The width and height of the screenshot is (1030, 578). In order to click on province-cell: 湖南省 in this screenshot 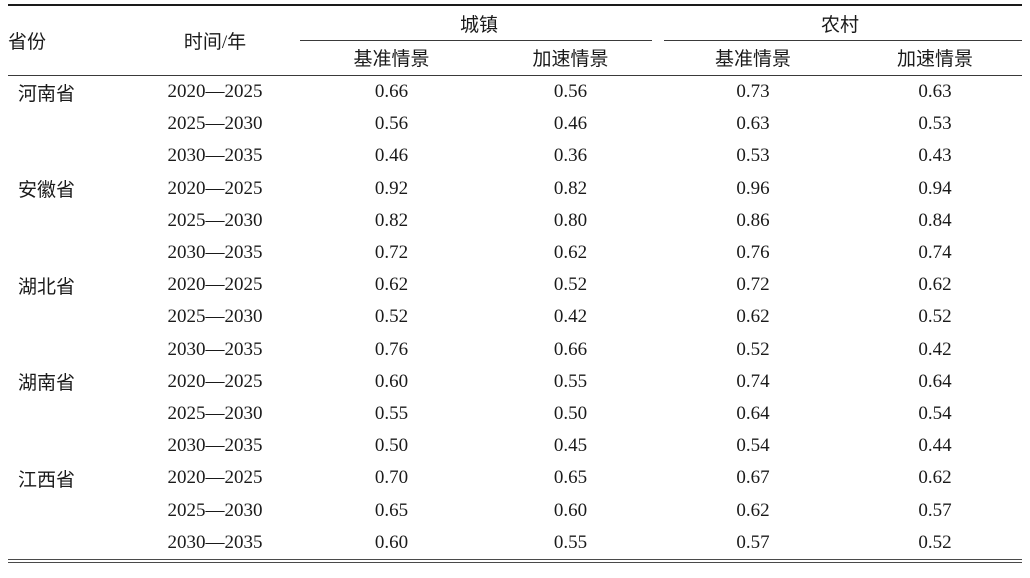, I will do `click(47, 384)`.